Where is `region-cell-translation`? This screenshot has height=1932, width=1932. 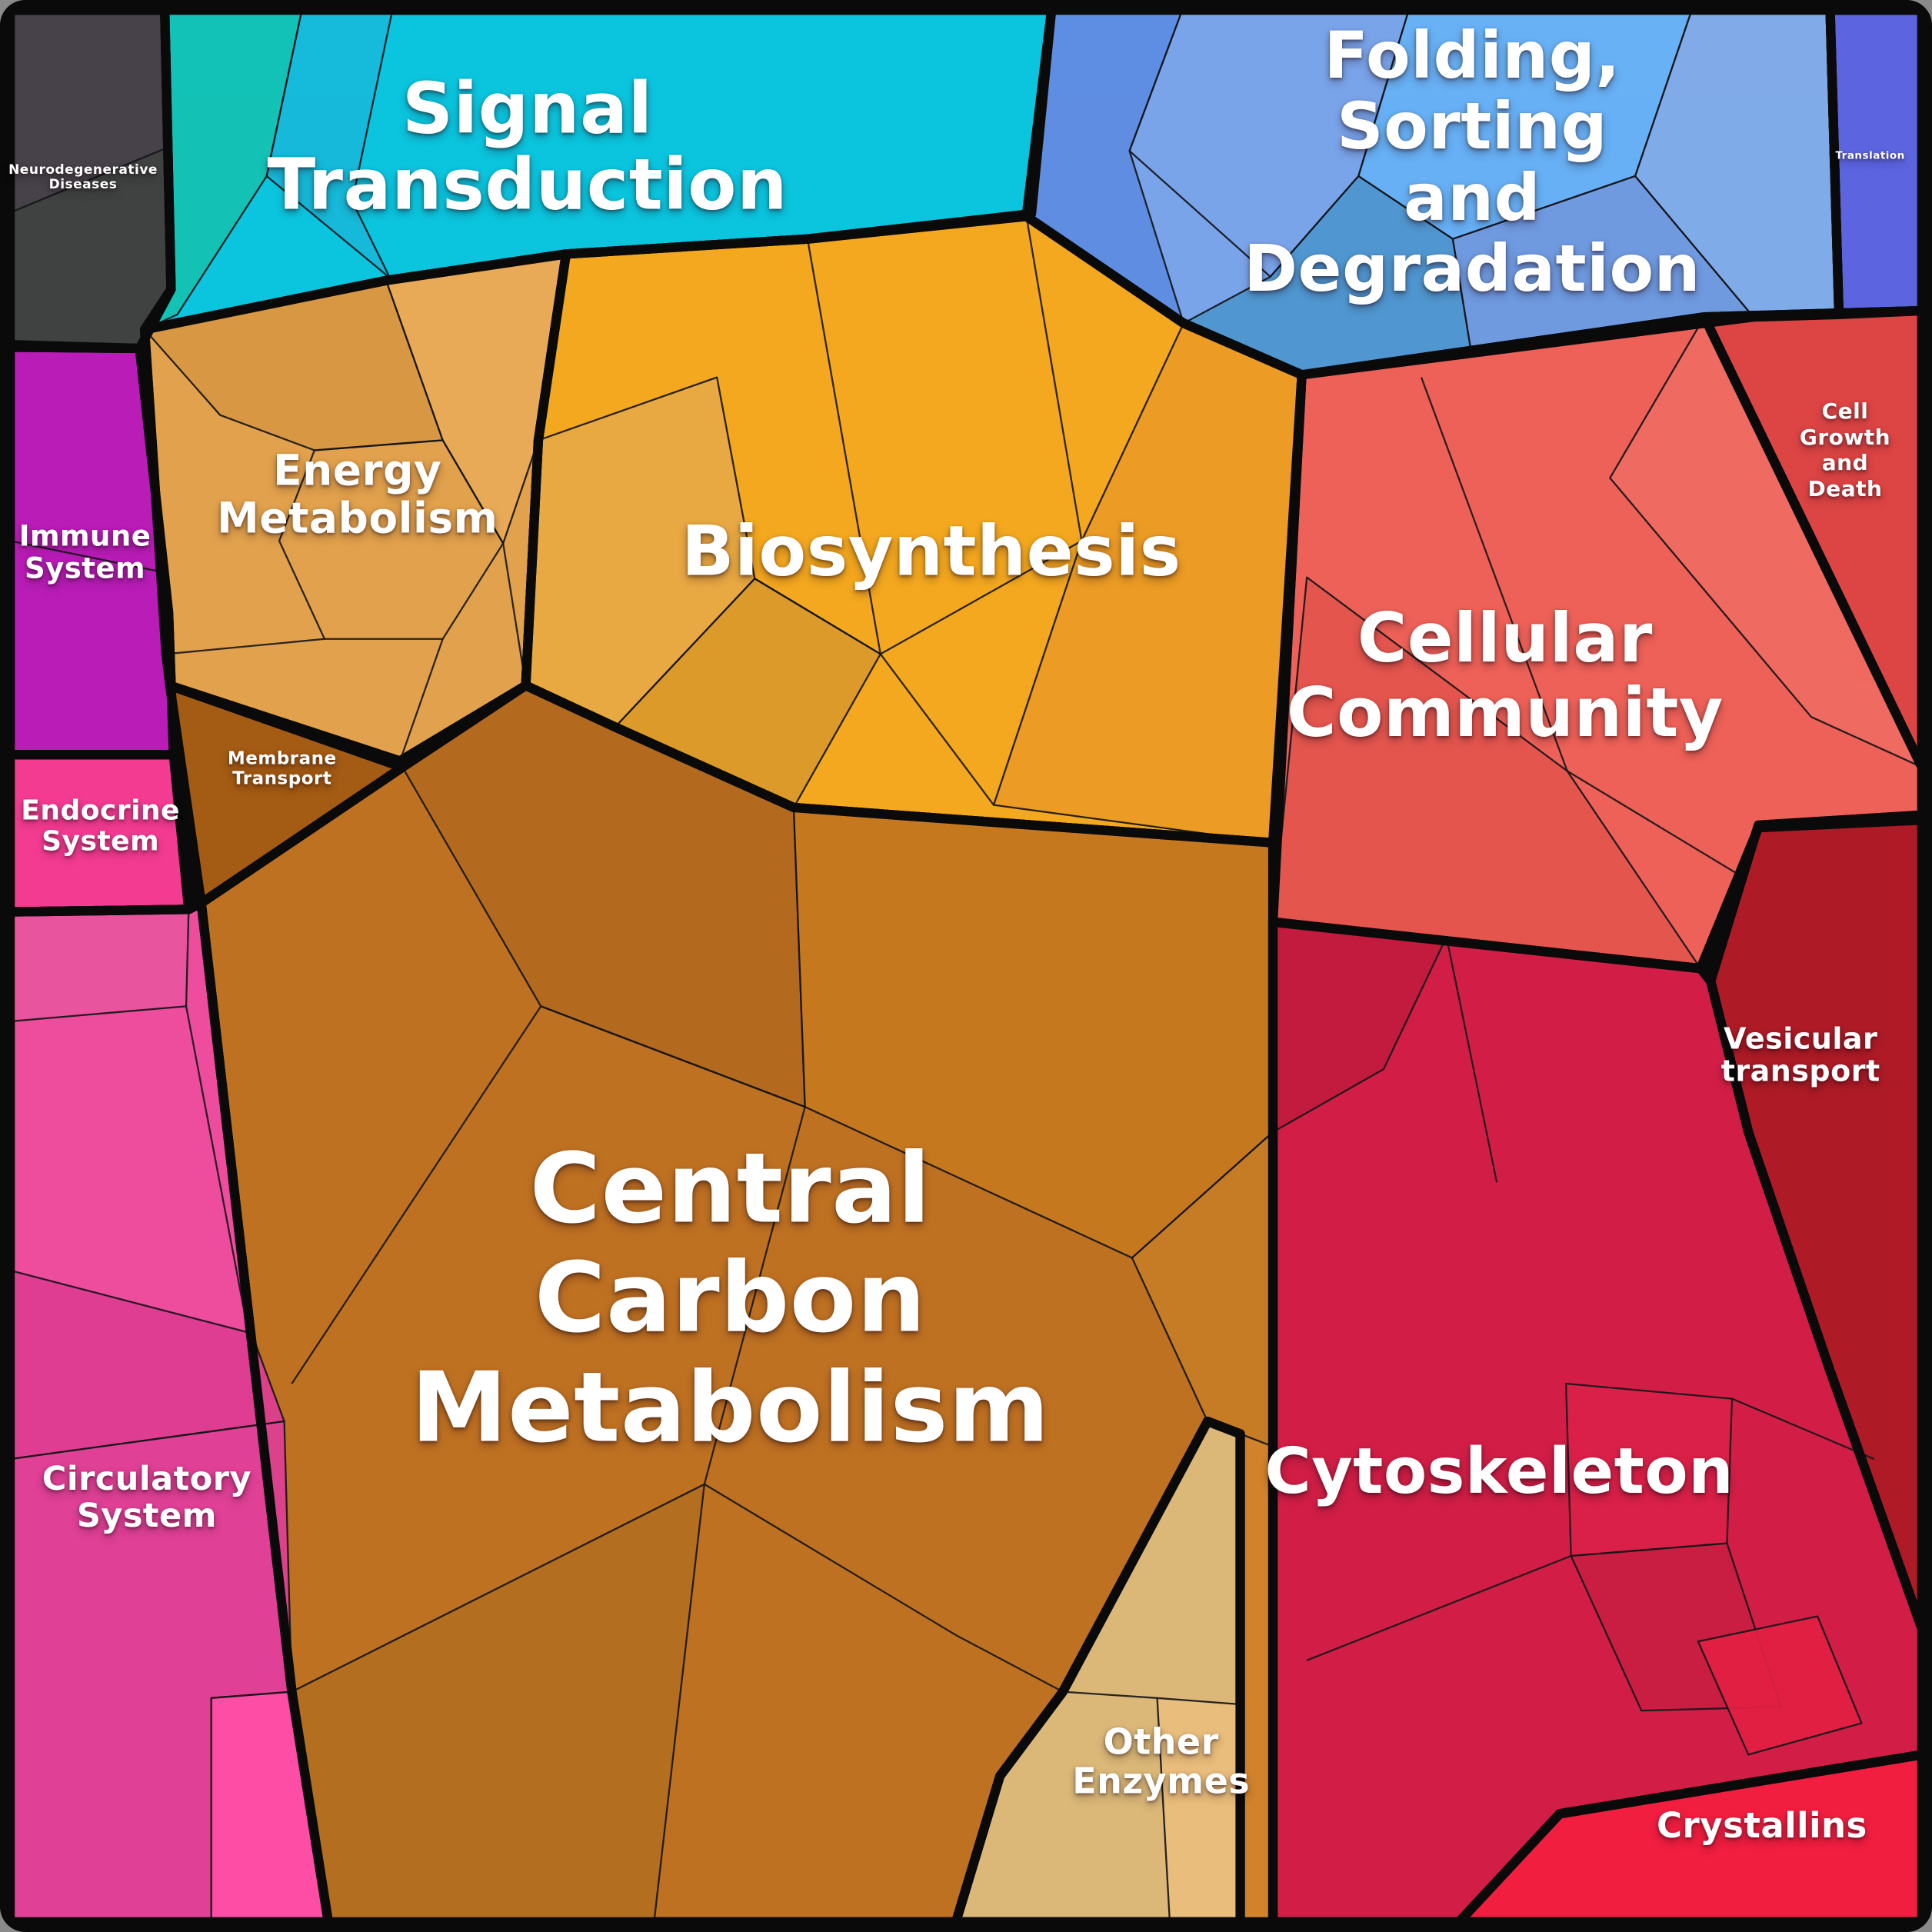
region-cell-translation is located at coordinates (1875, 163).